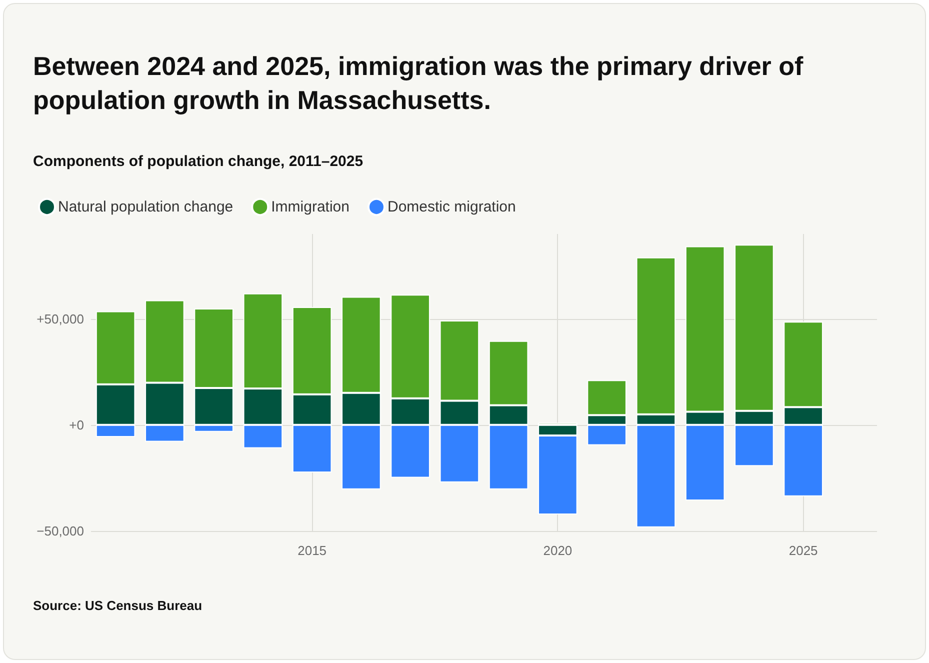 This screenshot has width=929, height=663. What do you see at coordinates (310, 207) in the screenshot?
I see `legend-label: Immigration` at bounding box center [310, 207].